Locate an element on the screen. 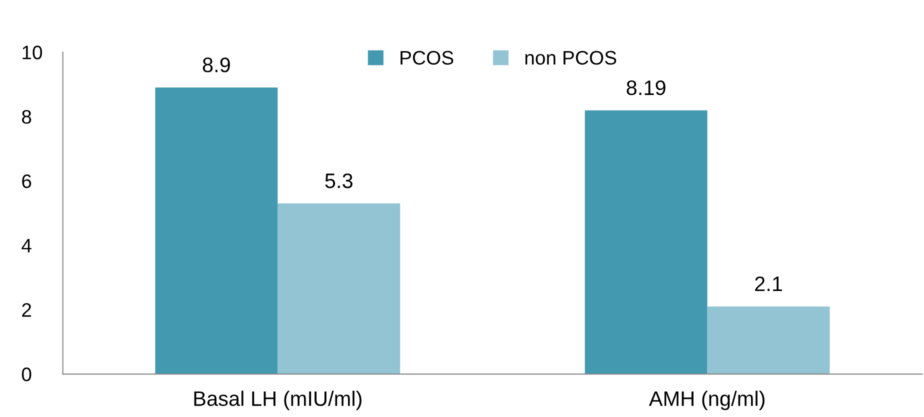  legend-label: non PCOS is located at coordinates (570, 57).